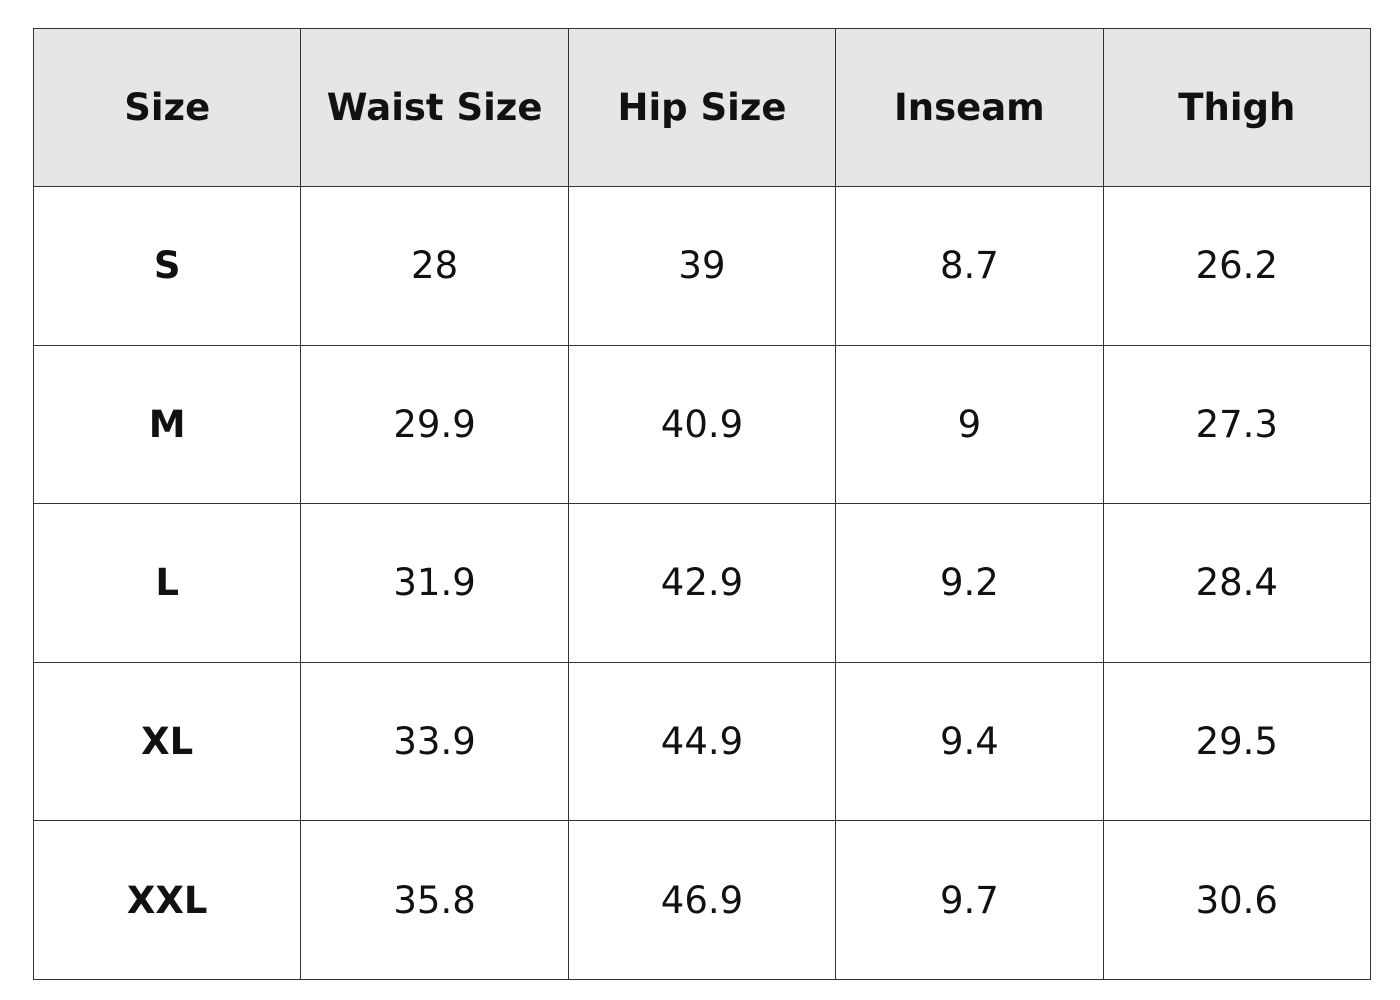  I want to click on measurement-cell: 44.9, so click(702, 741).